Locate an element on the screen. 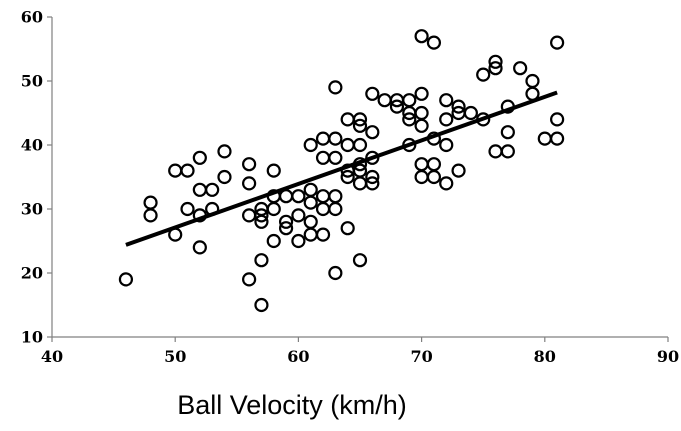 This screenshot has width=681, height=431. x-tick-label: 50 is located at coordinates (175, 356).